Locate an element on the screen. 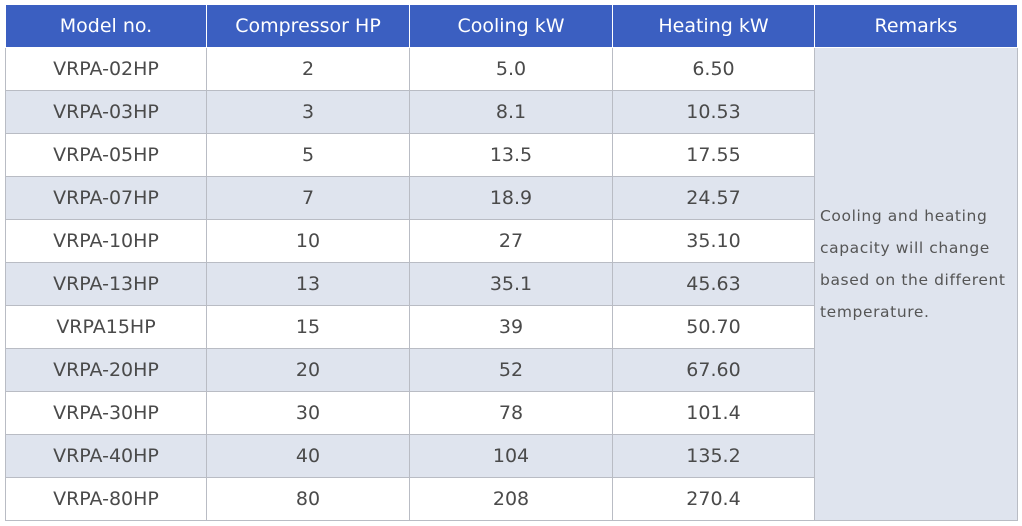 This screenshot has height=526, width=1022. cooling-kw-cell: 18.9 is located at coordinates (511, 198).